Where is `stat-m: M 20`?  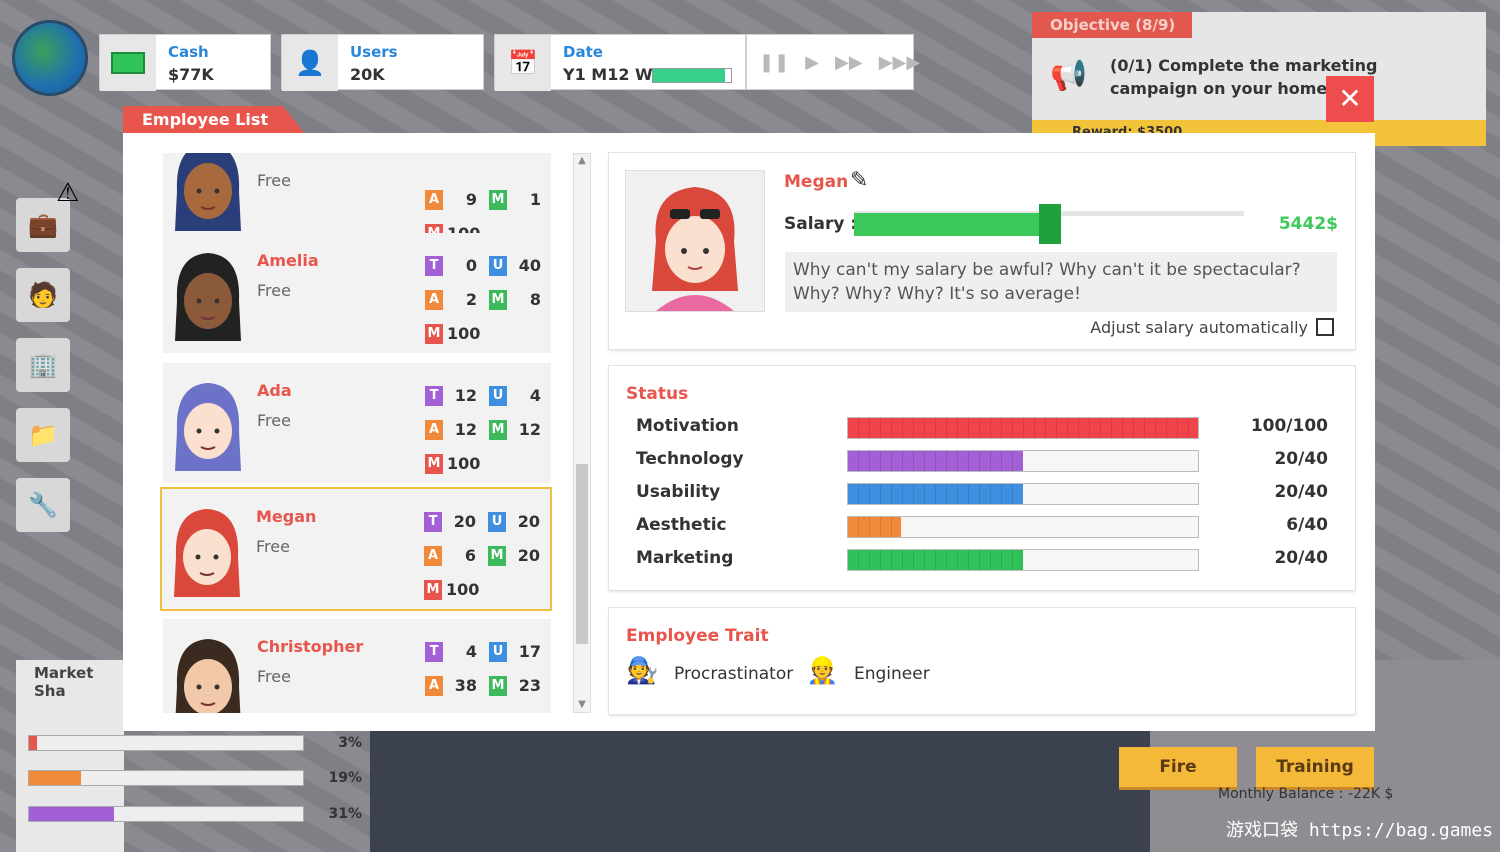 stat-m: M 20 is located at coordinates (529, 555).